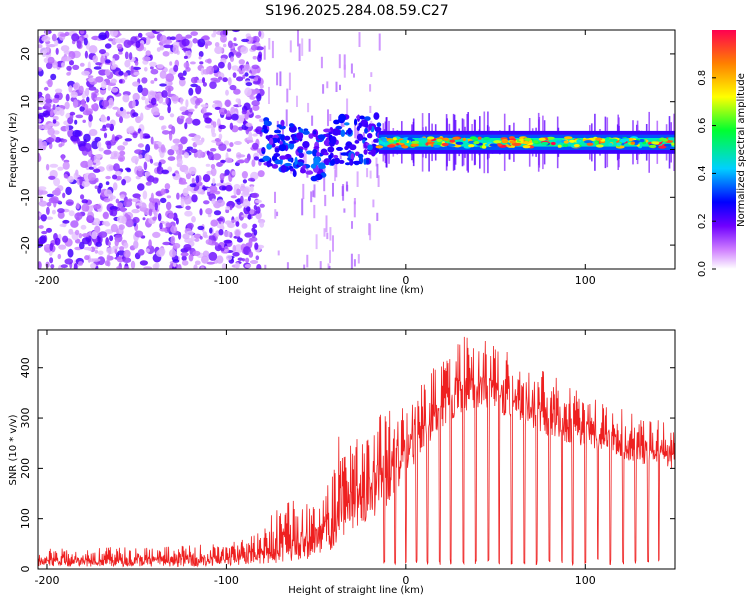  I want to click on colorbar-tick-label: 0.8, so click(702, 78).